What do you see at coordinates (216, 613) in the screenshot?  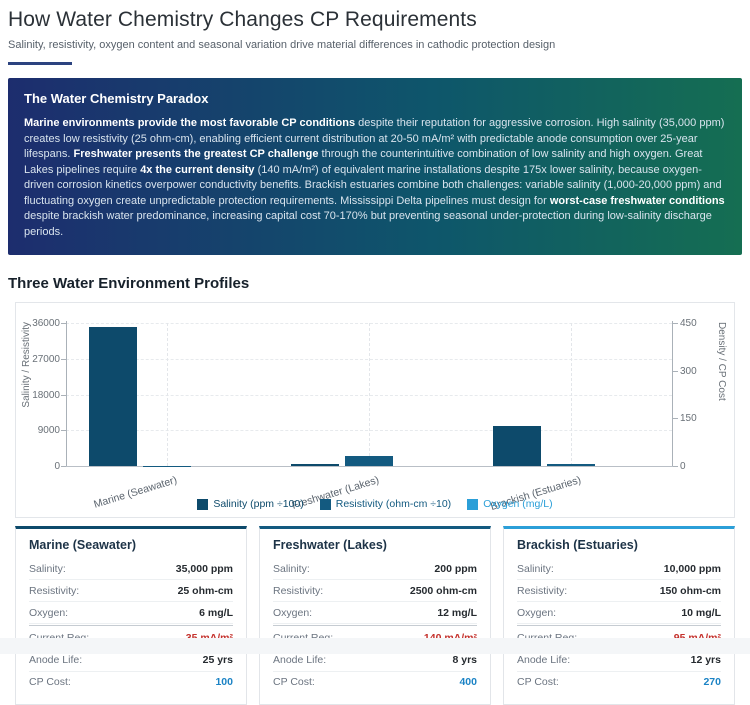 I see `row-value: 6 mg/L` at bounding box center [216, 613].